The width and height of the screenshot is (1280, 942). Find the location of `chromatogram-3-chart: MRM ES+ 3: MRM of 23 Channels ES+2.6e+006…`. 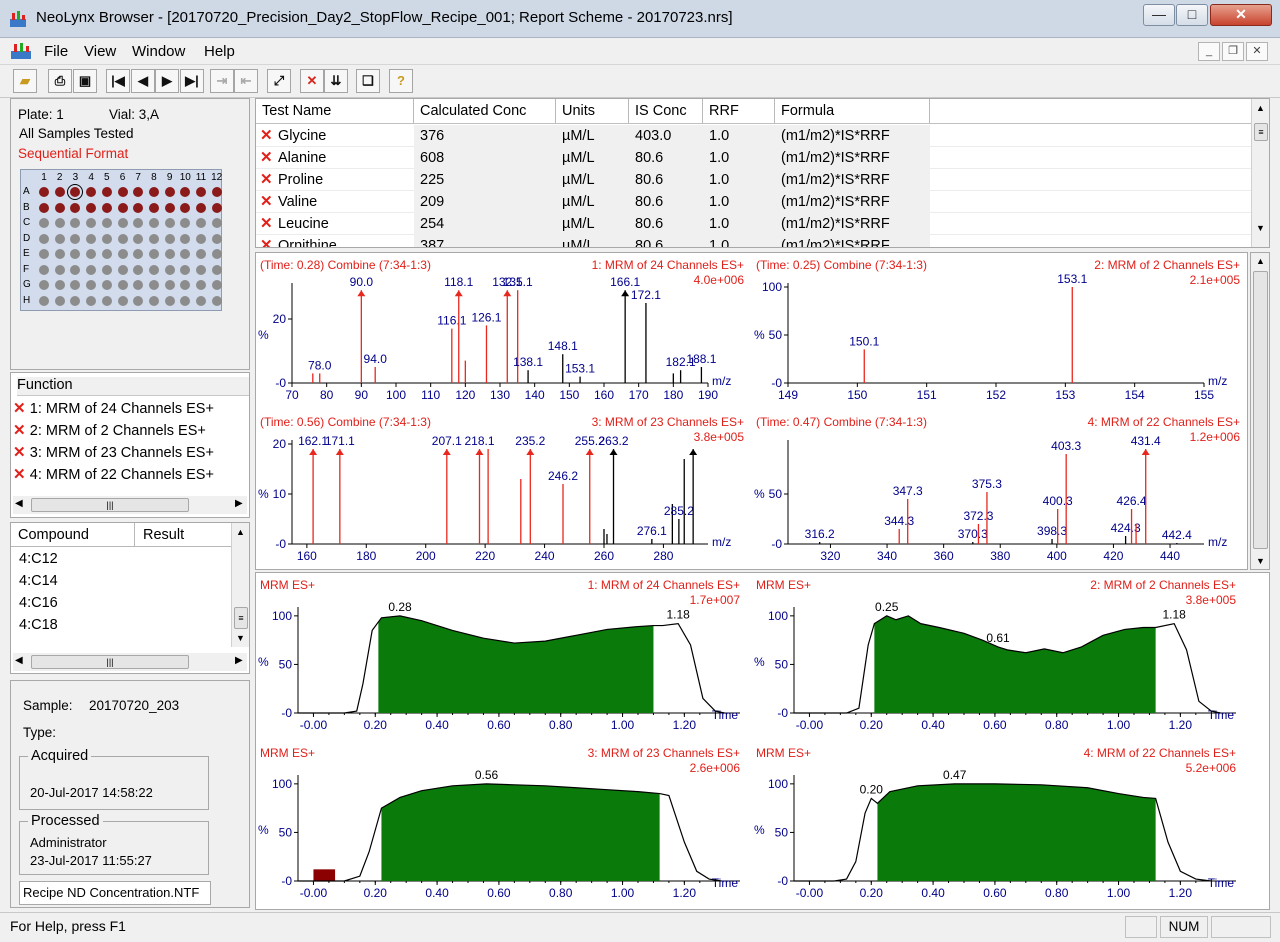

chromatogram-3-chart: MRM ES+ 3: MRM of 23 Channels ES+2.6e+006… is located at coordinates (504, 825).